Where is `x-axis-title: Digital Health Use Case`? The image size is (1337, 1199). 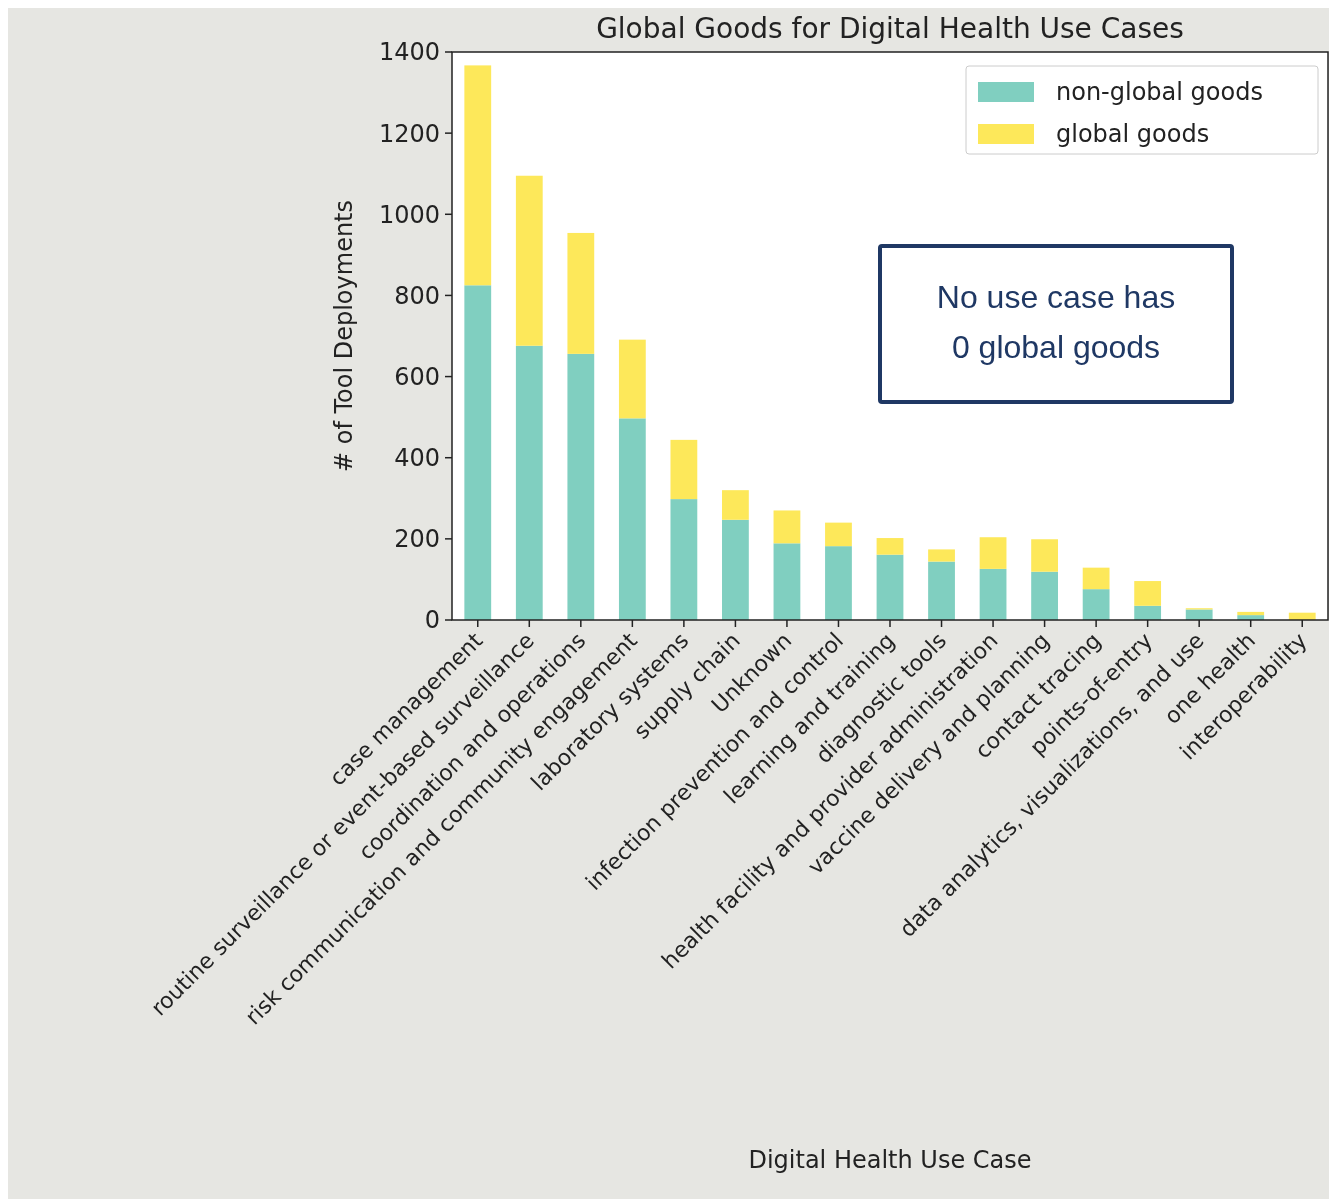 x-axis-title: Digital Health Use Case is located at coordinates (890, 1160).